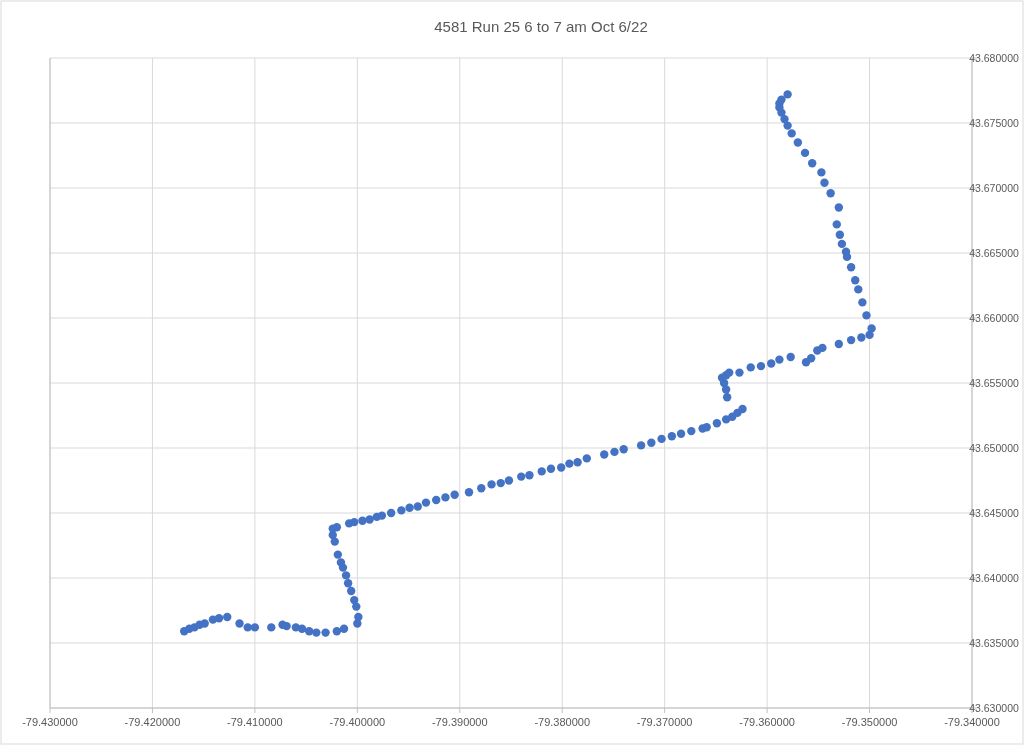 This screenshot has width=1024, height=745. What do you see at coordinates (50, 722) in the screenshot?
I see `x-tick-label: -79.430000` at bounding box center [50, 722].